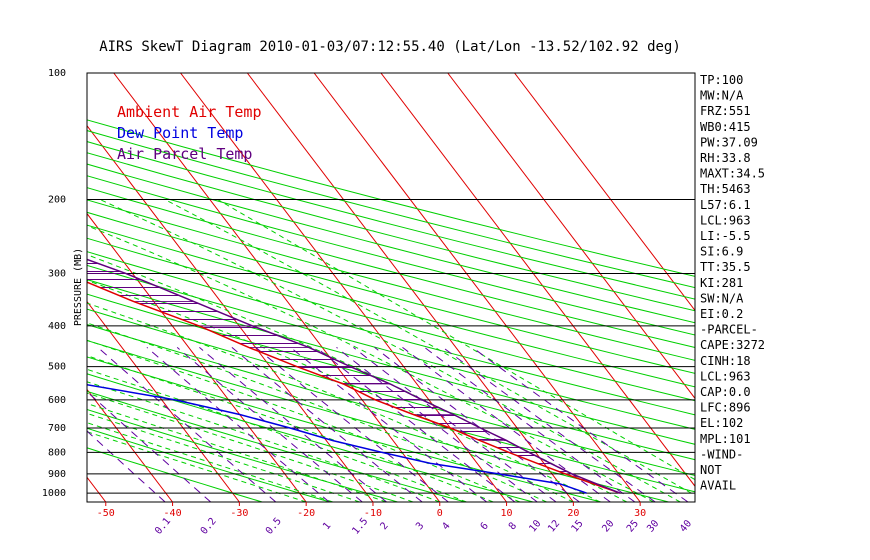 The width and height of the screenshot is (870, 560). What do you see at coordinates (725, 392) in the screenshot?
I see `stability-index: CAP:0.0` at bounding box center [725, 392].